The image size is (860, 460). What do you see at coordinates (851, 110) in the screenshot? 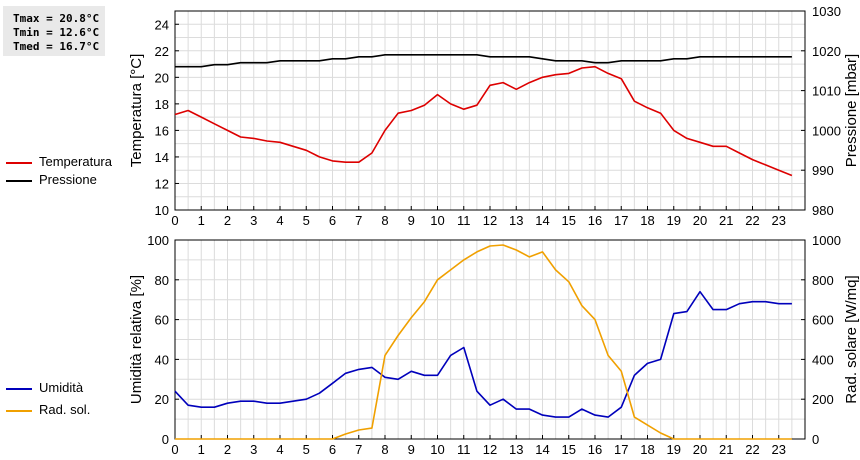
I see `y2-axis-label: Pressione [mbar]` at bounding box center [851, 110].